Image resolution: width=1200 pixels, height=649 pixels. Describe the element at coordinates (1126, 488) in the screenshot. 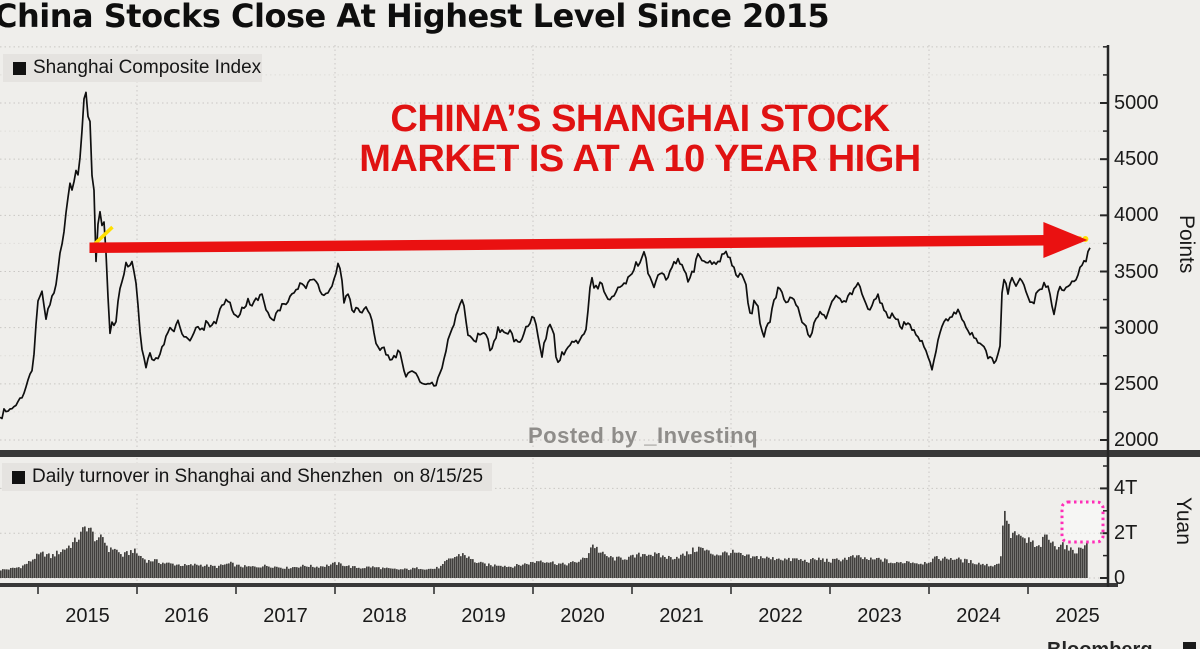

I see `yuan-axis-tick-label: 4T` at that location.